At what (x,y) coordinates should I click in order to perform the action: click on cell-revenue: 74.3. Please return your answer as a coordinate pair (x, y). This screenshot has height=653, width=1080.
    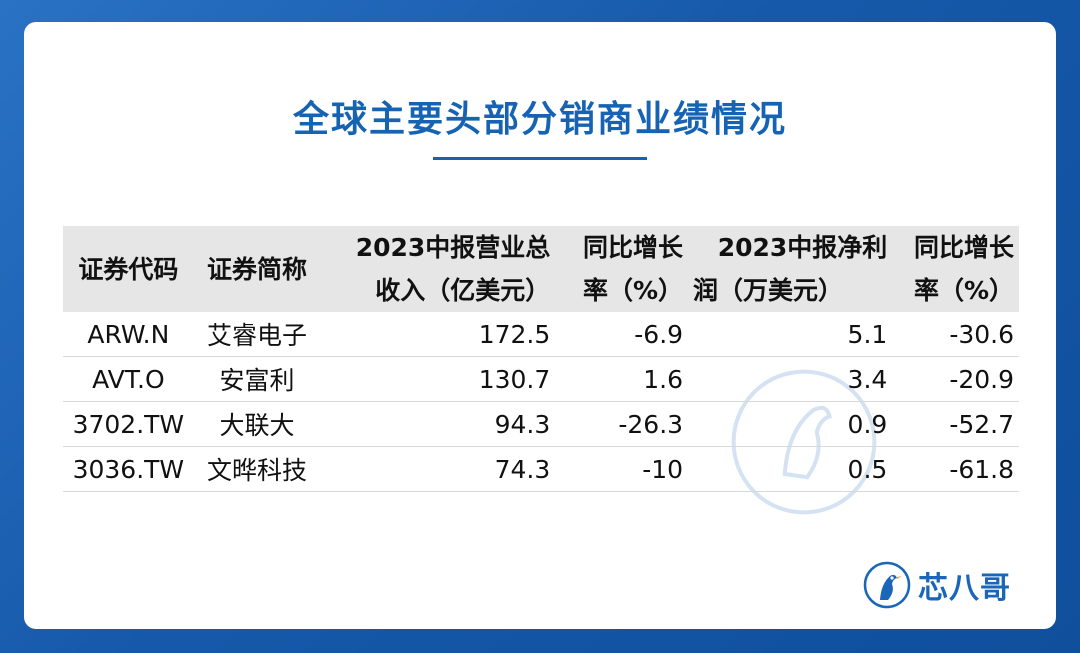
    Looking at the image, I should click on (438, 469).